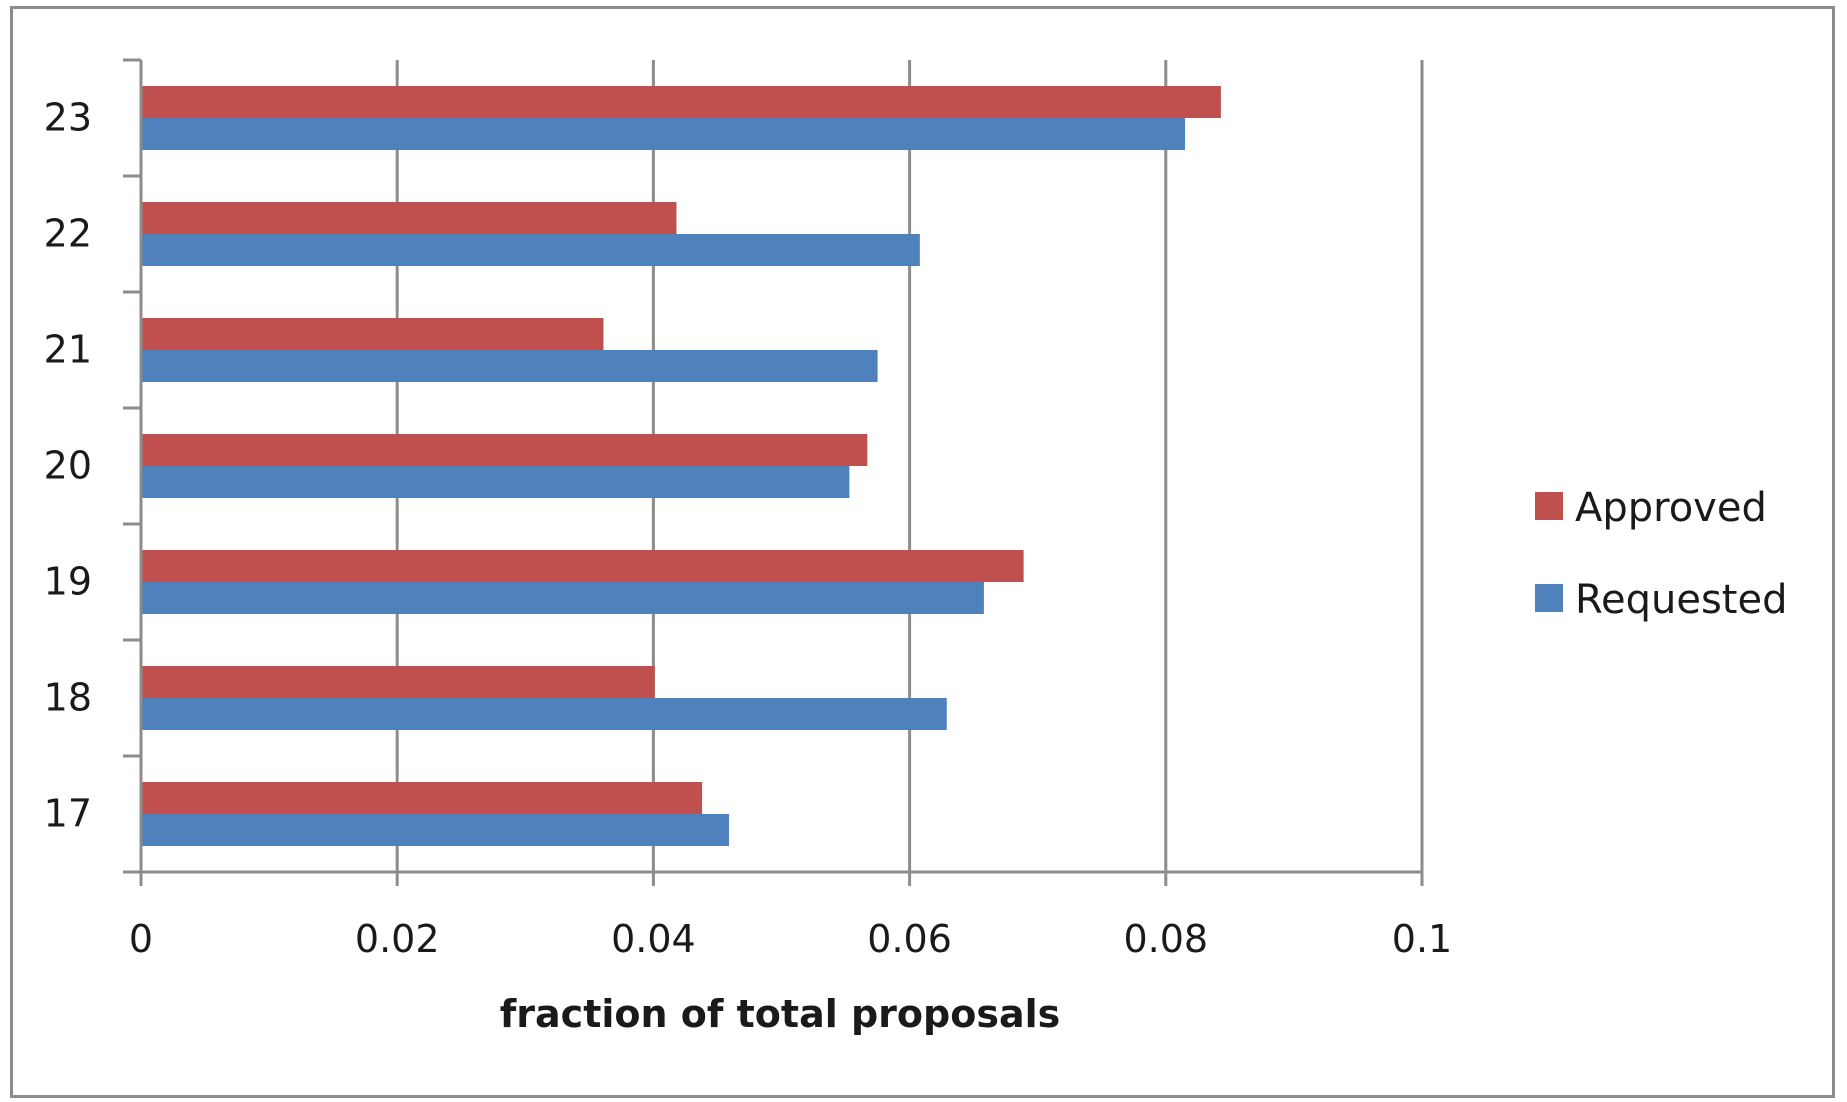  Describe the element at coordinates (780, 1014) in the screenshot. I see `x-axis-title: fraction of total proposals` at that location.